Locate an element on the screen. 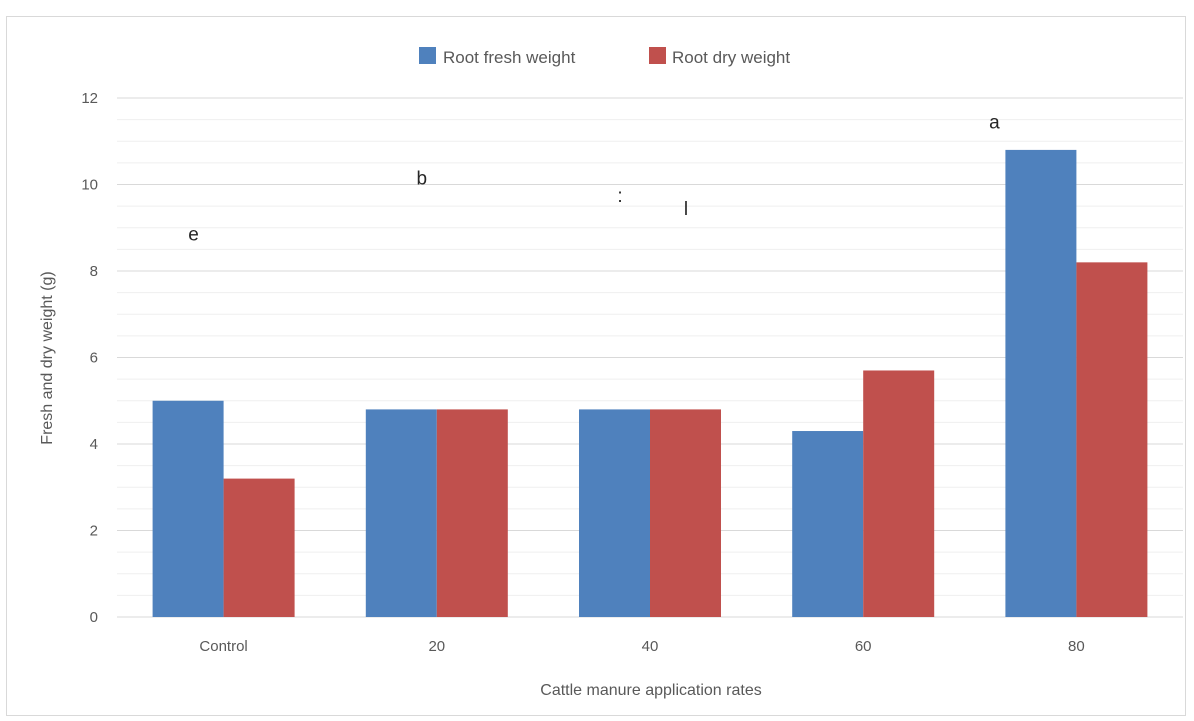 The width and height of the screenshot is (1194, 721). x-tick-label: 40 is located at coordinates (650, 646).